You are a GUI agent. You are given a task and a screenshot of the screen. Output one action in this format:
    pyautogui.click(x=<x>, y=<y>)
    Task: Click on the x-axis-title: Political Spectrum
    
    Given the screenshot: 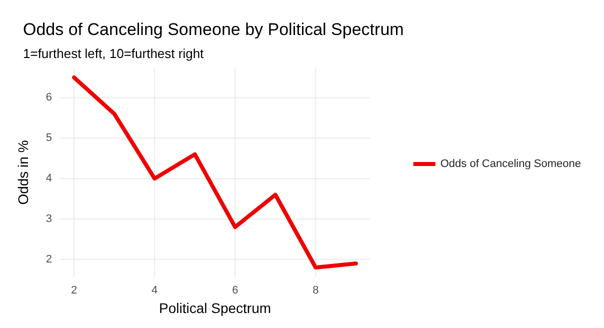 What is the action you would take?
    pyautogui.click(x=215, y=308)
    